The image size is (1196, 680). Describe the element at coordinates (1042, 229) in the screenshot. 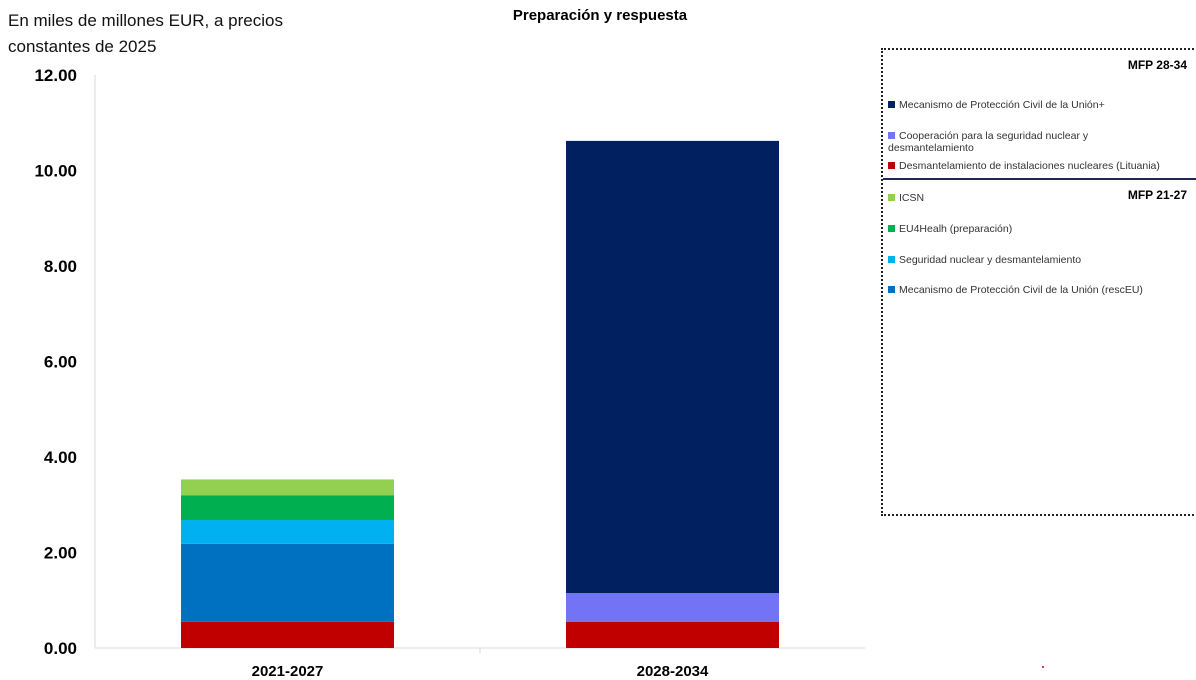

I see `legend-item-eu4health: EU4Healh (preparación)` at that location.